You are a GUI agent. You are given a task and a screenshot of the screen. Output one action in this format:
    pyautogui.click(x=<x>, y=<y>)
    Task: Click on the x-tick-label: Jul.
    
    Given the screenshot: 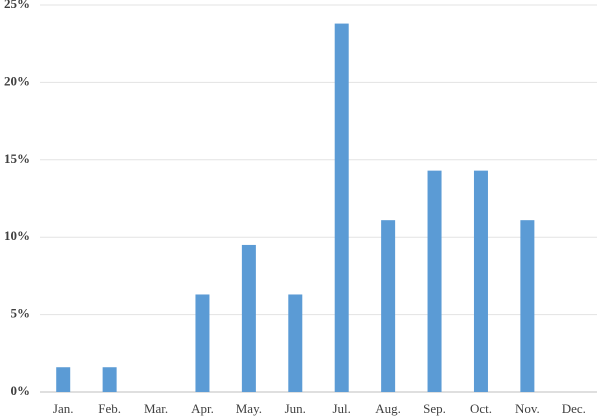 What is the action you would take?
    pyautogui.click(x=341, y=408)
    